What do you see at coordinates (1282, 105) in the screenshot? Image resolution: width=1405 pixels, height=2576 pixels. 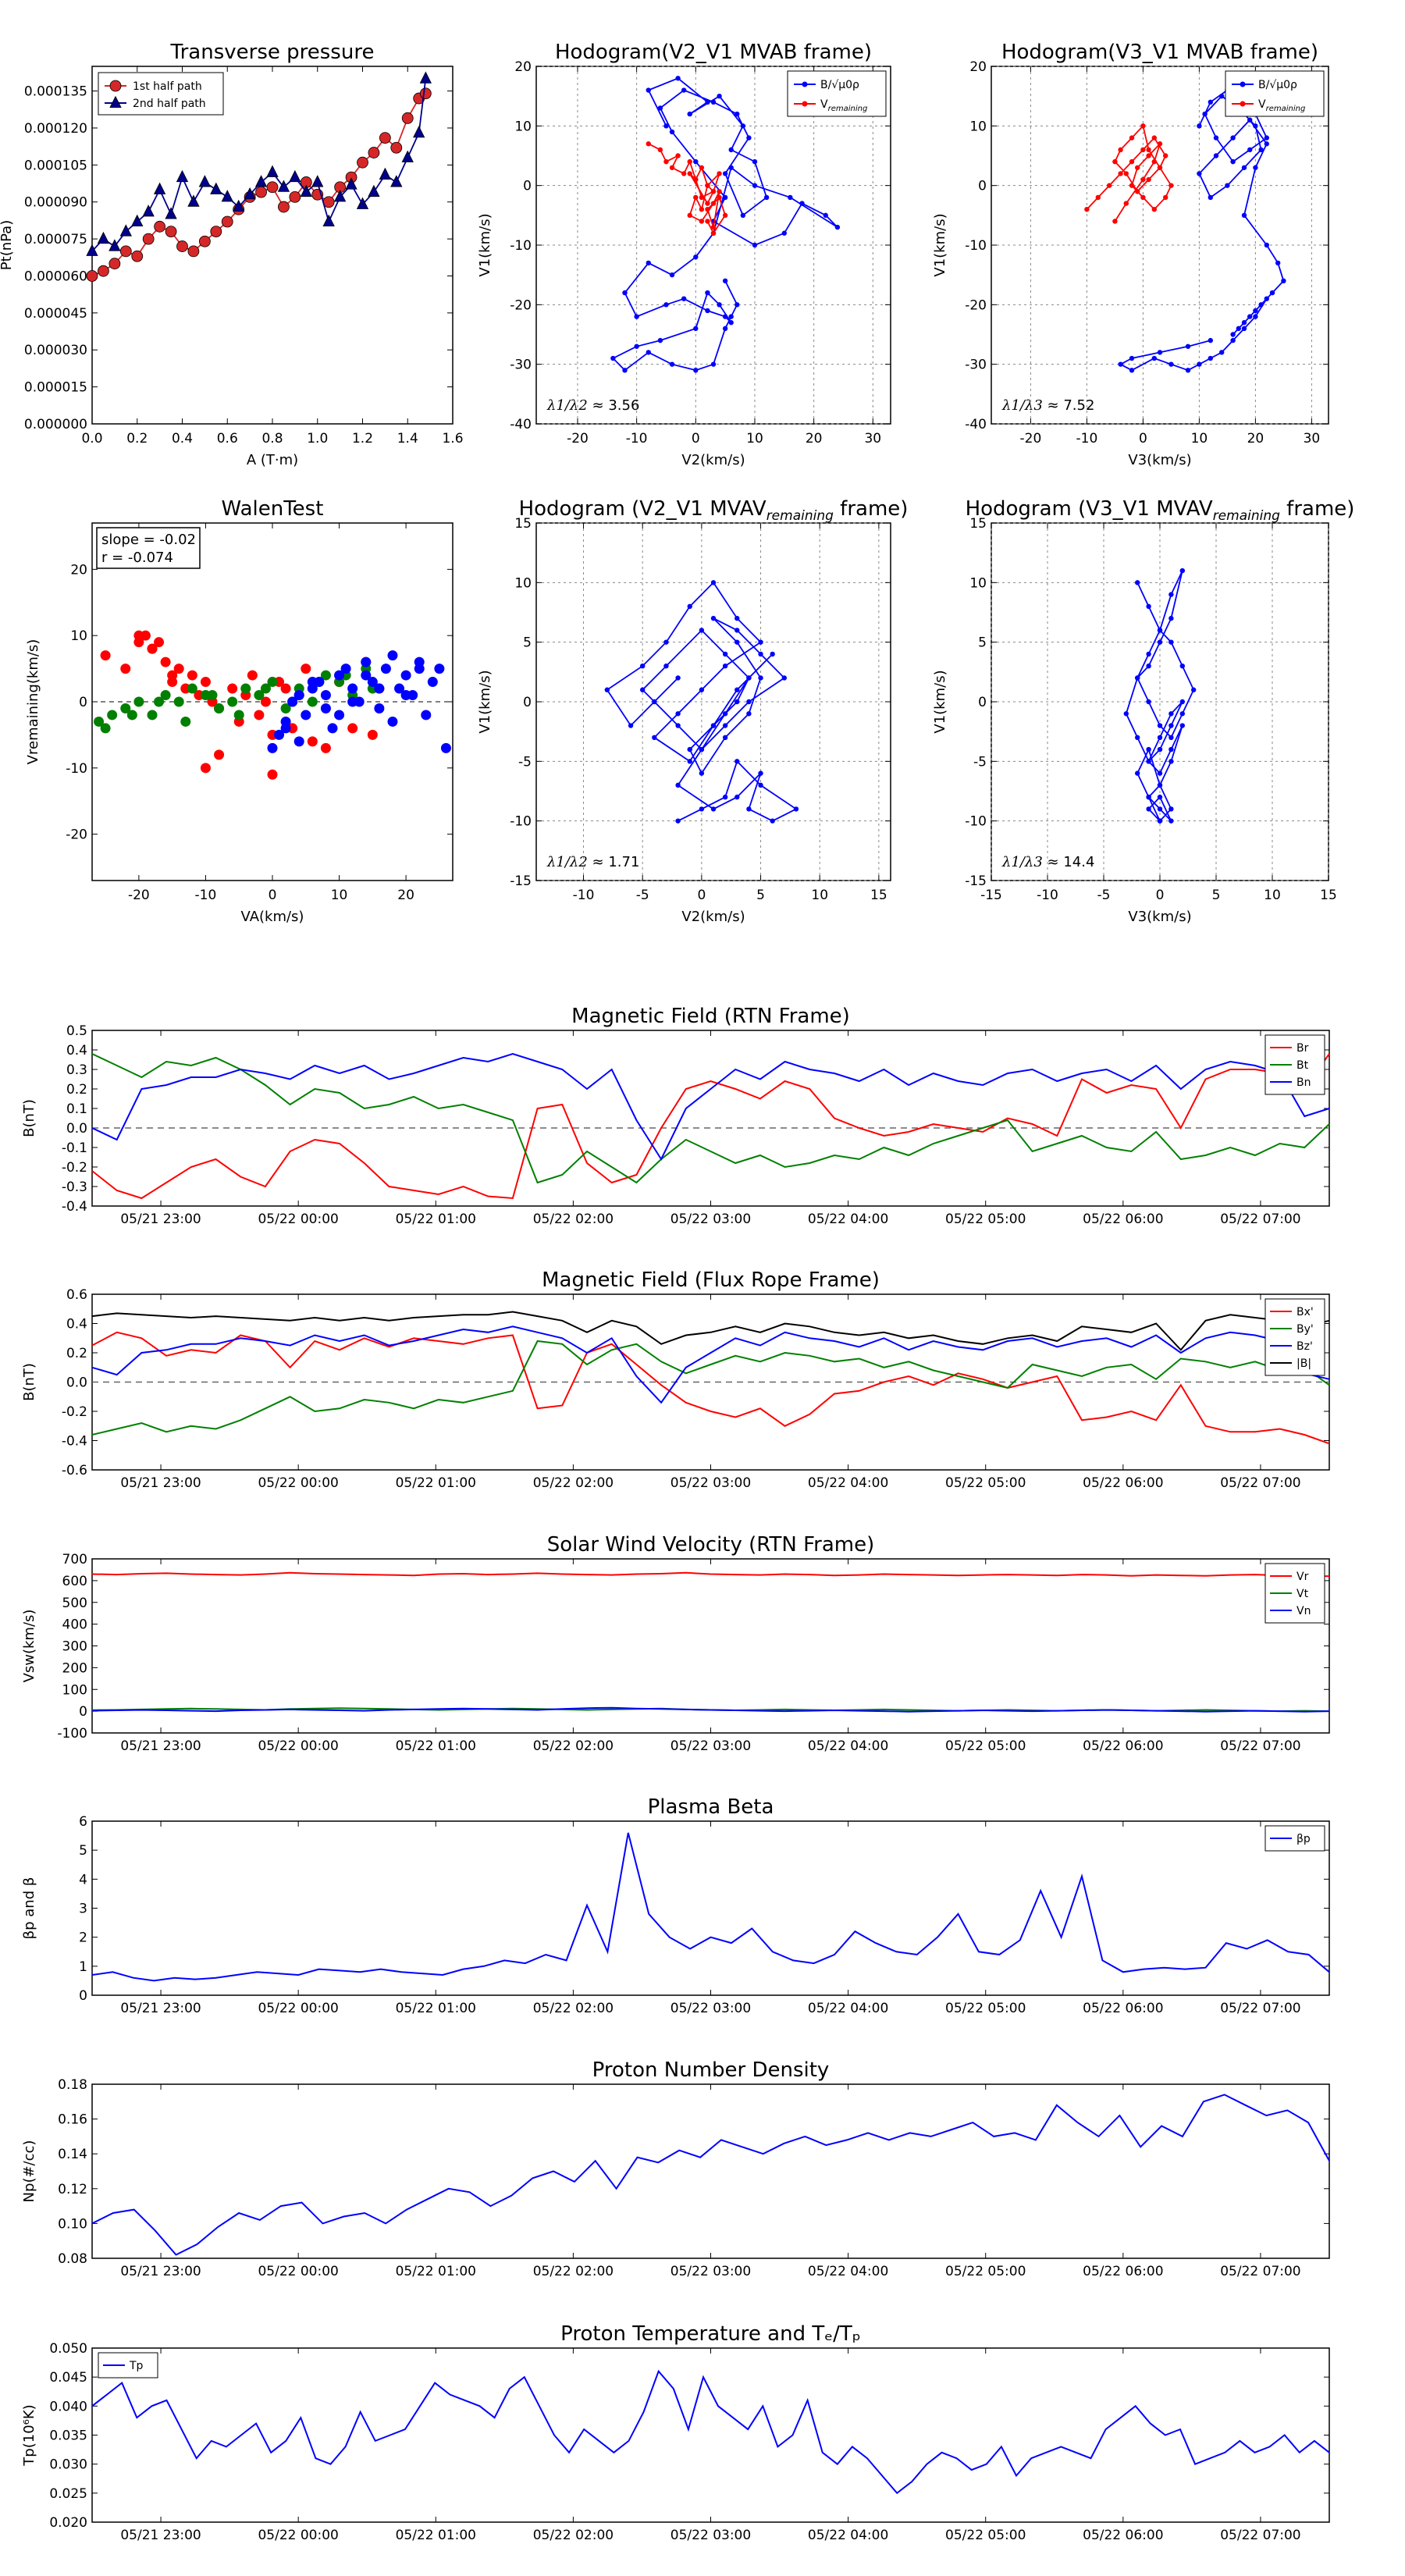 I see `hodo_b3-legend-label-v: Vremaining` at bounding box center [1282, 105].